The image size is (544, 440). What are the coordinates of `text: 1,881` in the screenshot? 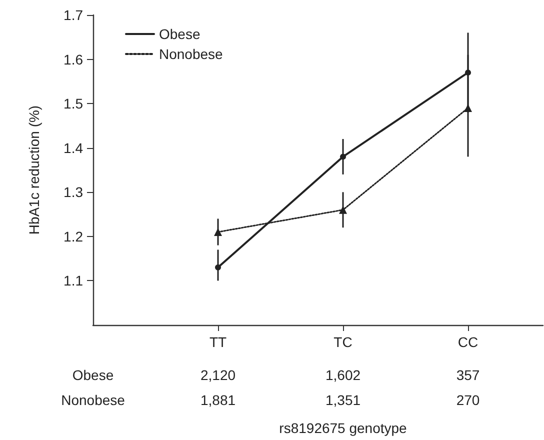 It's located at (218, 400).